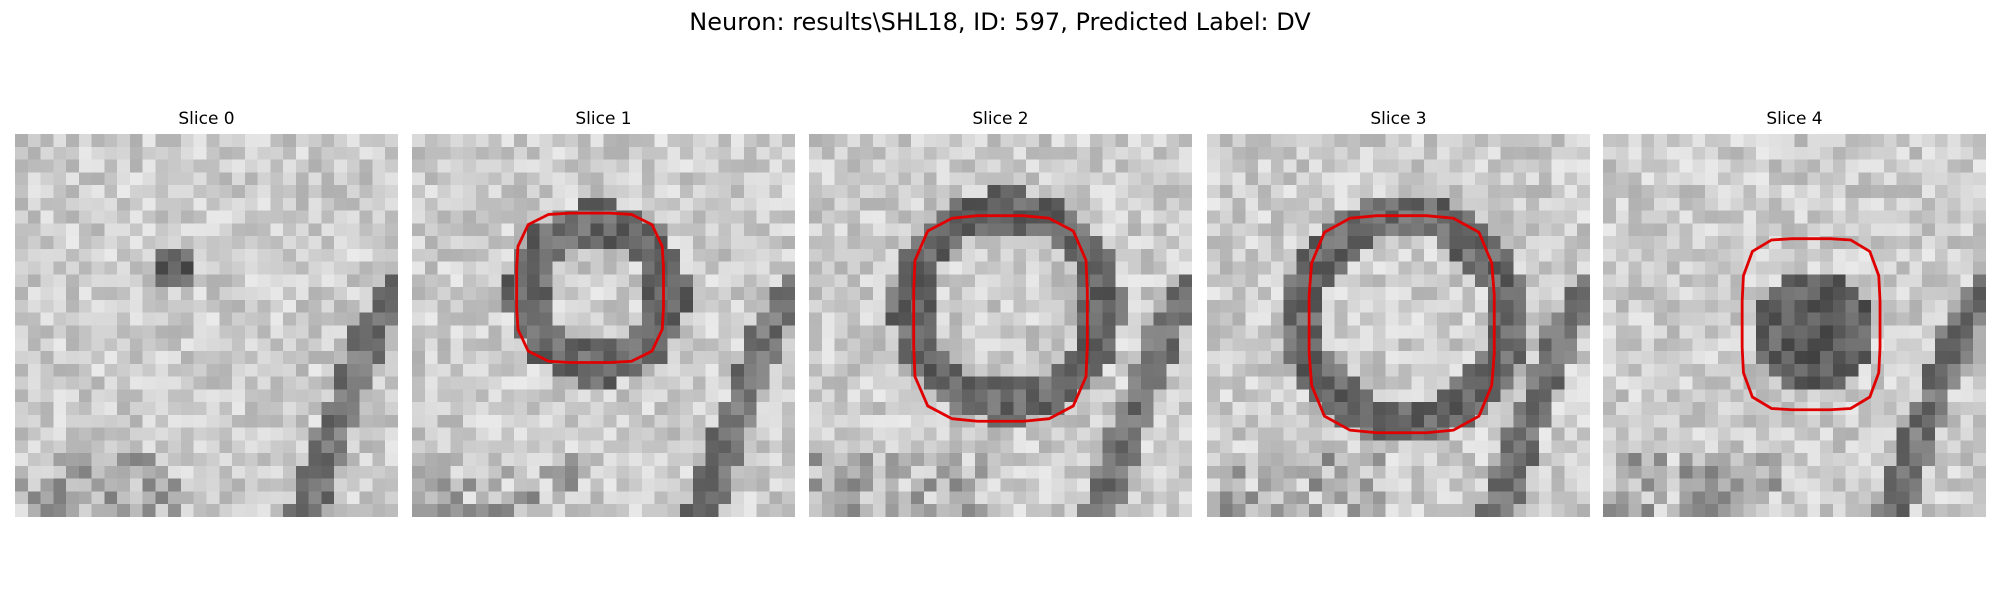  Describe the element at coordinates (1794, 119) in the screenshot. I see `slice-label: Slice 4` at that location.